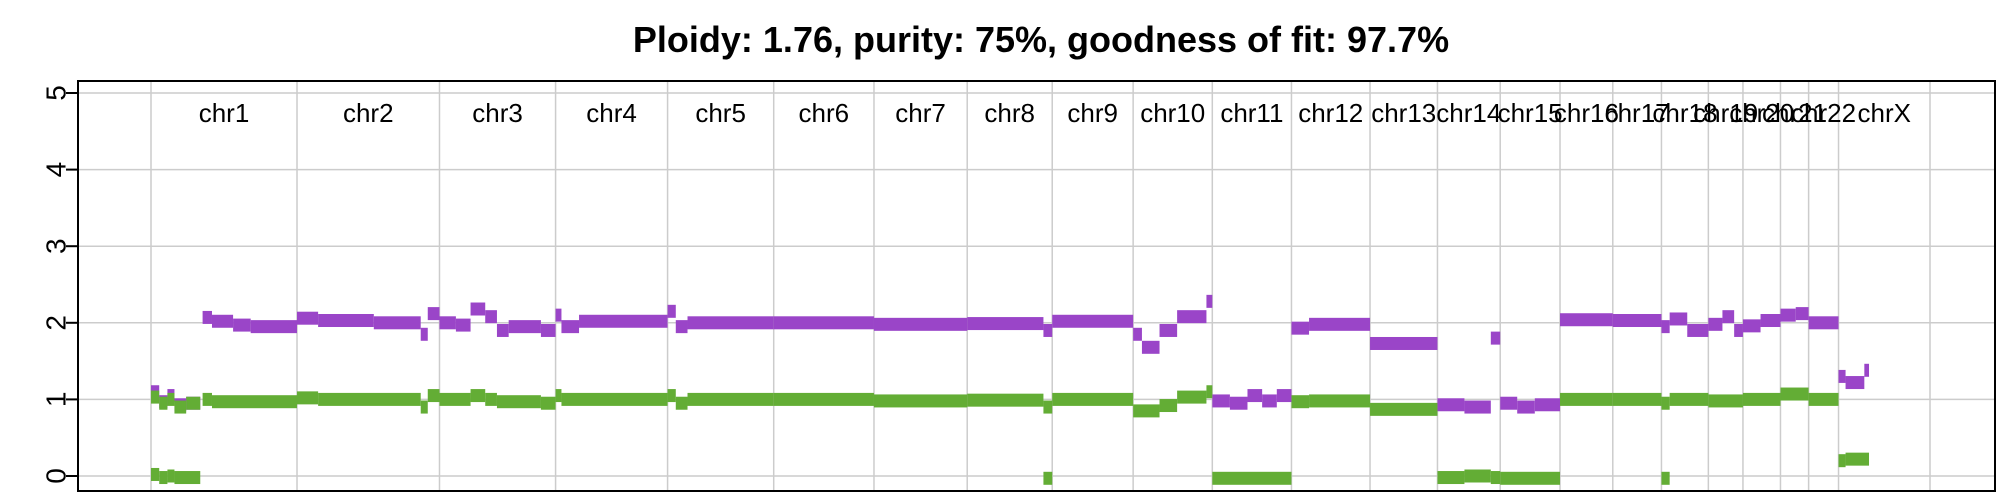  I want to click on chromosome-label: chr16, so click(1586, 113).